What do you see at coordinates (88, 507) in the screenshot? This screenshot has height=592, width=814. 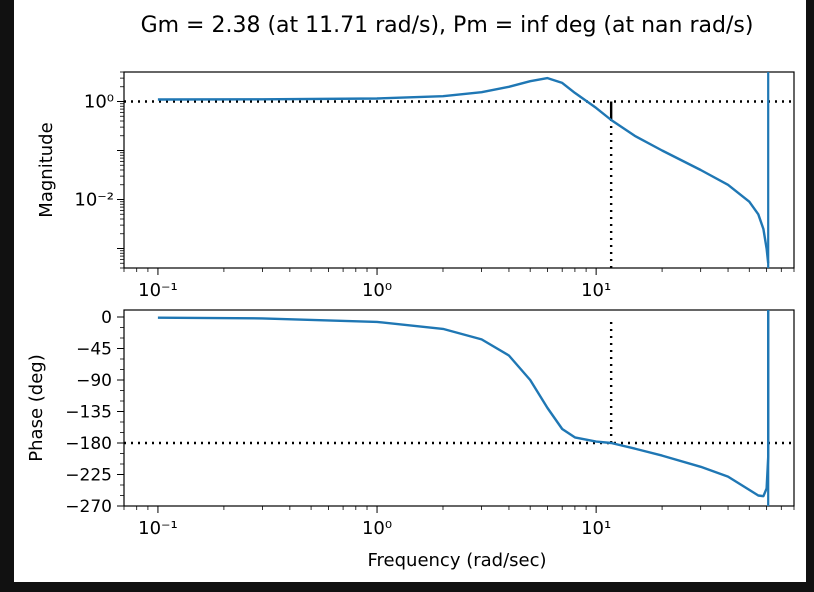 I see `y-tick-label: −270` at bounding box center [88, 507].